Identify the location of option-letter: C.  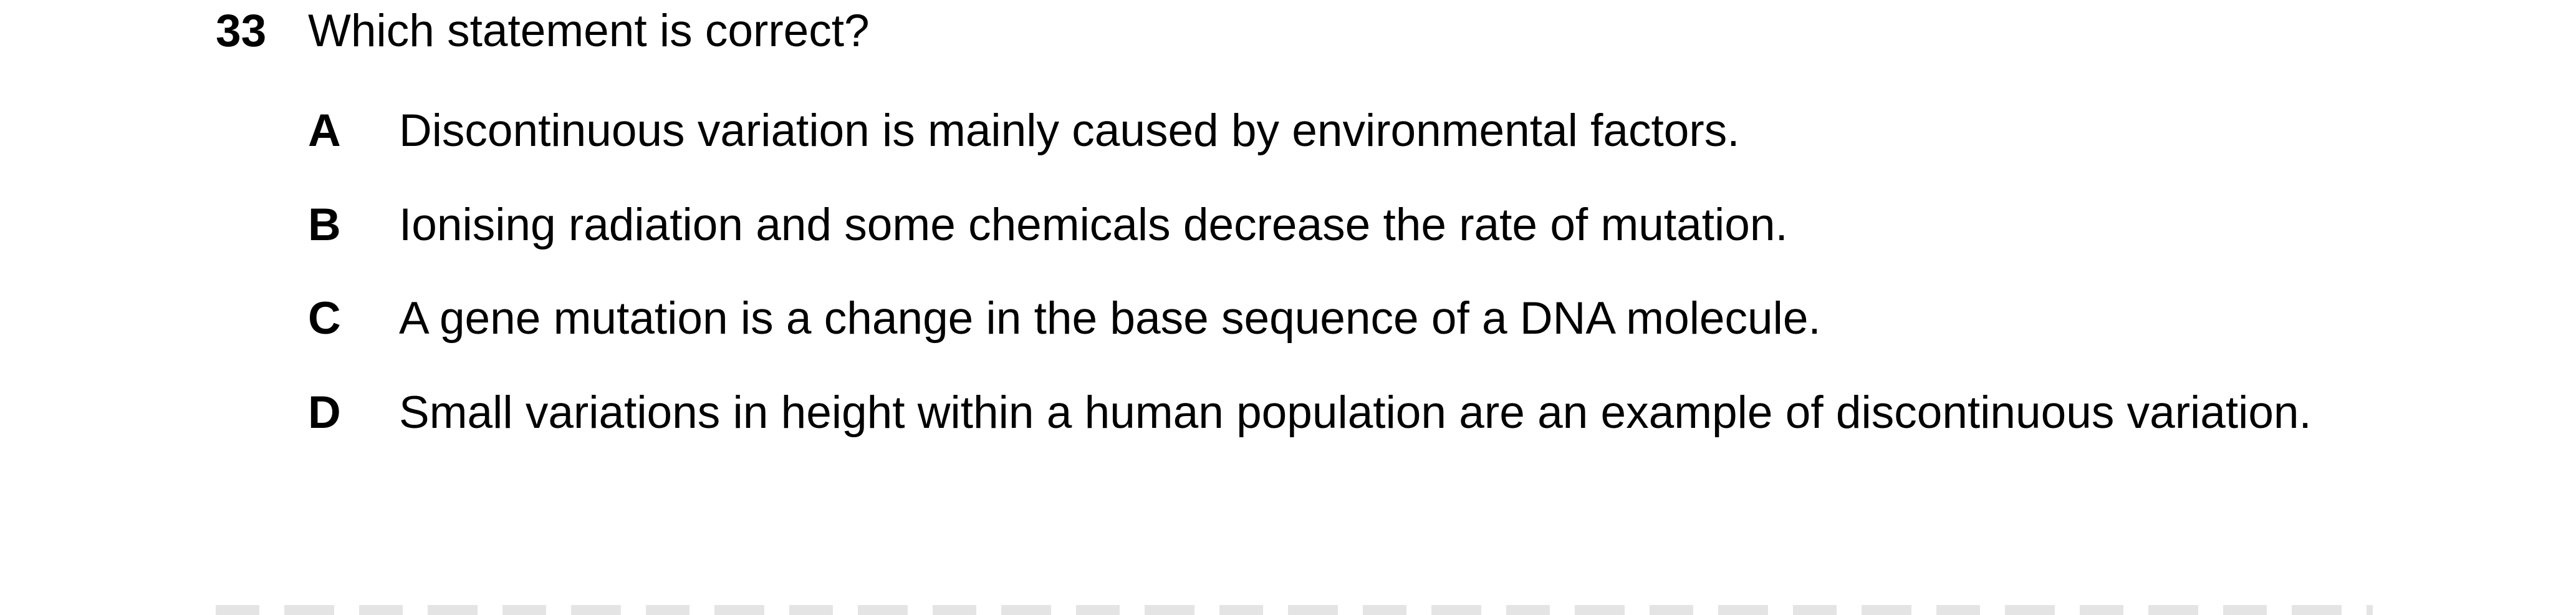
(324, 318).